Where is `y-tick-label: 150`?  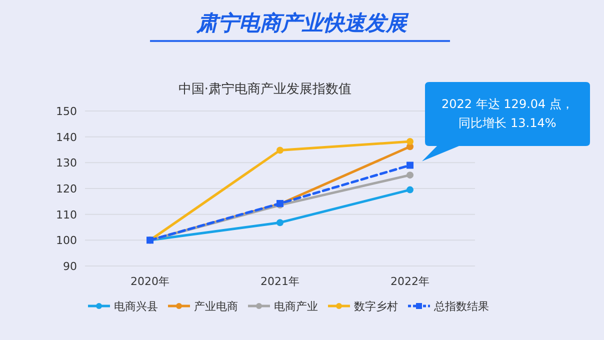
y-tick-label: 150 is located at coordinates (66, 111).